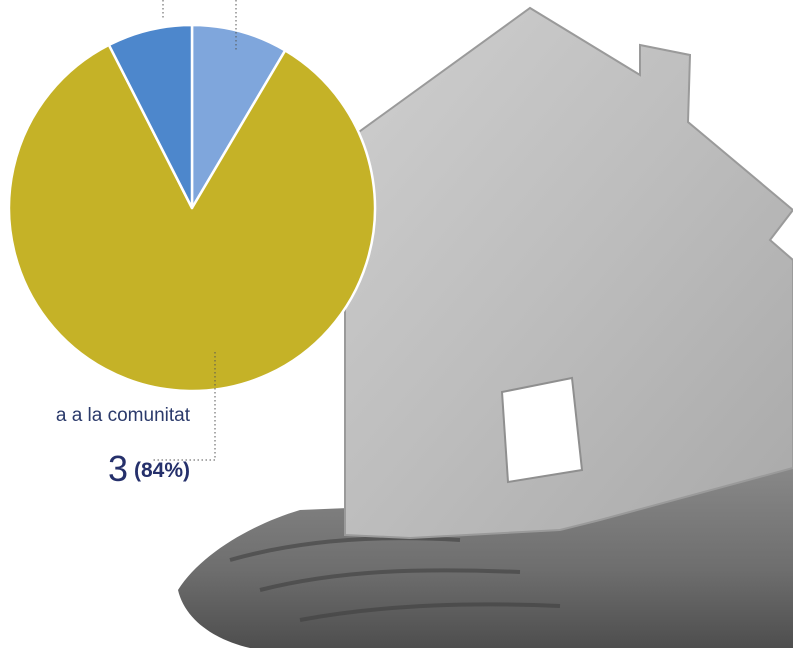 The height and width of the screenshot is (648, 793). Describe the element at coordinates (395, 579) in the screenshot. I see `hand-finger-lines` at that location.